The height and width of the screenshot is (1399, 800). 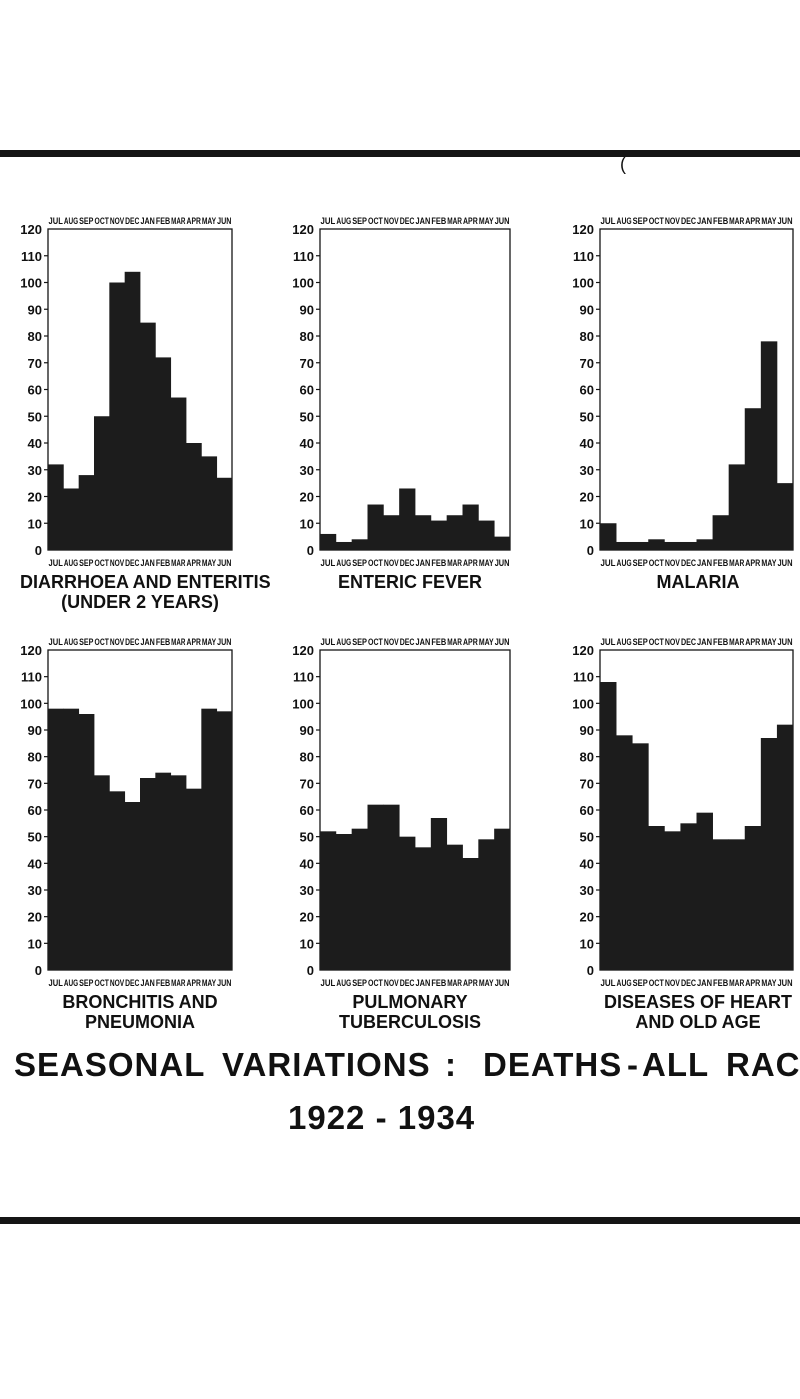 What do you see at coordinates (35, 309) in the screenshot?
I see `y-tick-label-diarrhoea-90: 90` at bounding box center [35, 309].